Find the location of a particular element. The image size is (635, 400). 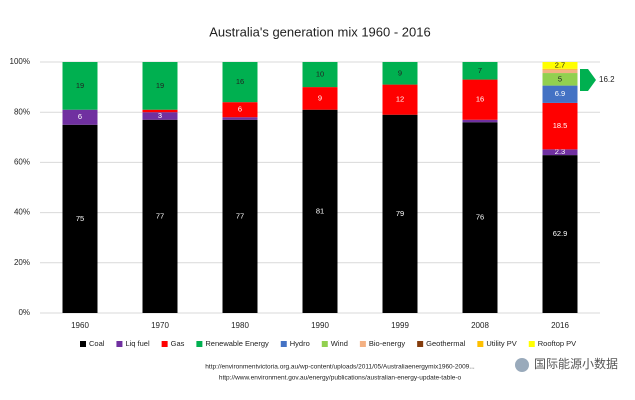

data-label: 2.7 is located at coordinates (560, 64).